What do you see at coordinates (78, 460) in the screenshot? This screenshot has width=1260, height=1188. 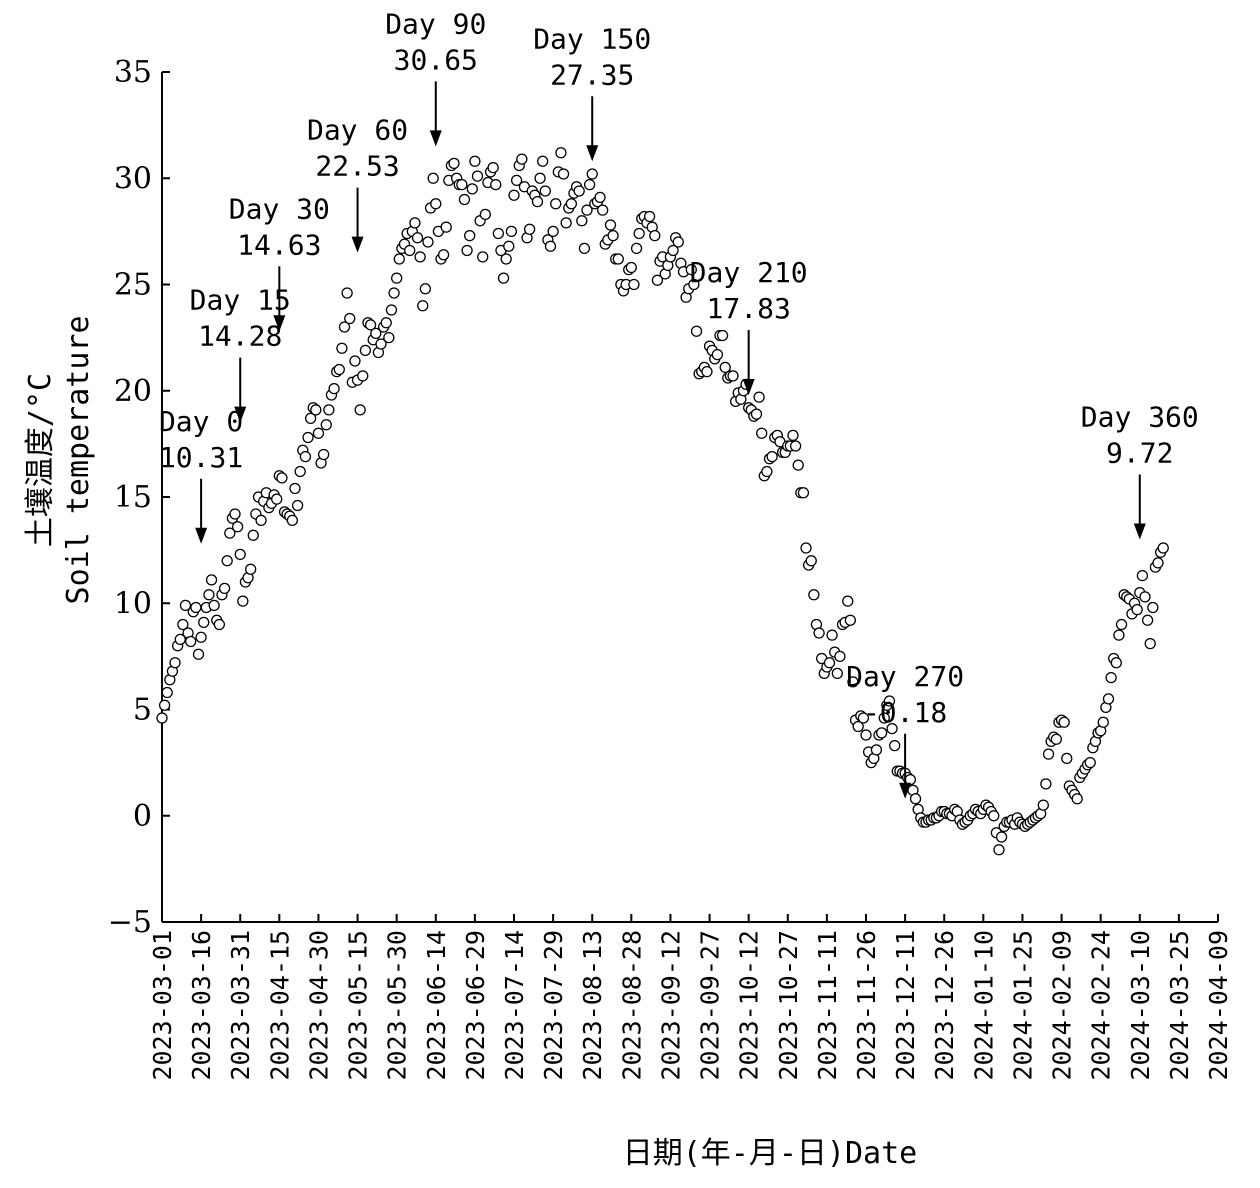 I see `y-axis-title-en: Soil temperature` at bounding box center [78, 460].